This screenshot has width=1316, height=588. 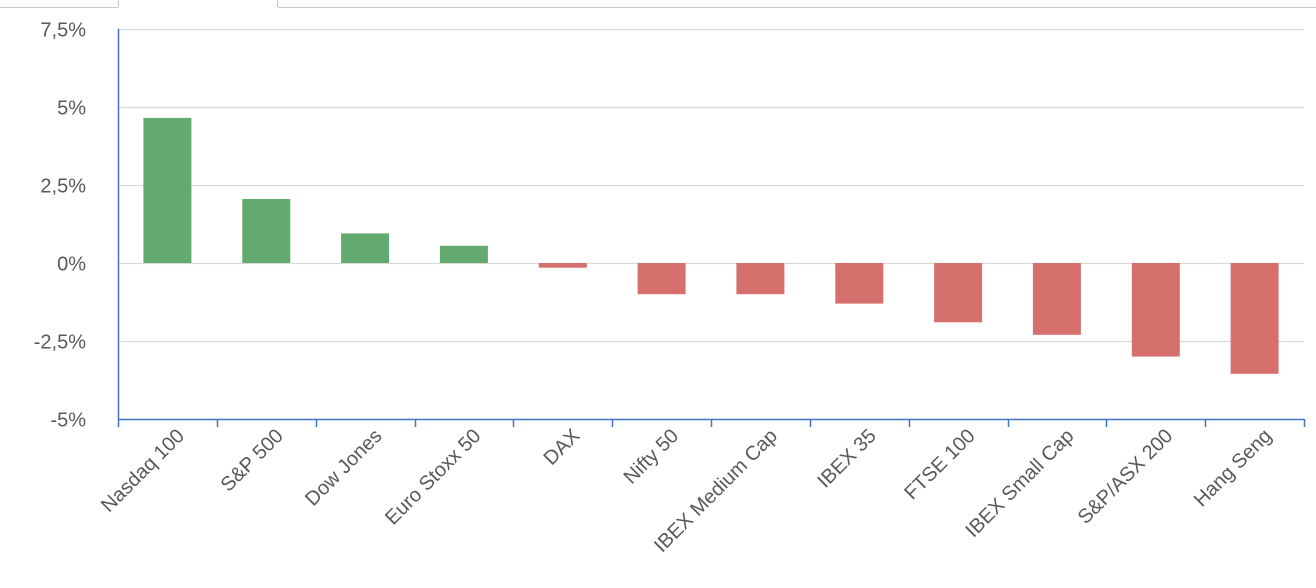 I want to click on x-tick-label: IBEX Small Cap, so click(x=1020, y=483).